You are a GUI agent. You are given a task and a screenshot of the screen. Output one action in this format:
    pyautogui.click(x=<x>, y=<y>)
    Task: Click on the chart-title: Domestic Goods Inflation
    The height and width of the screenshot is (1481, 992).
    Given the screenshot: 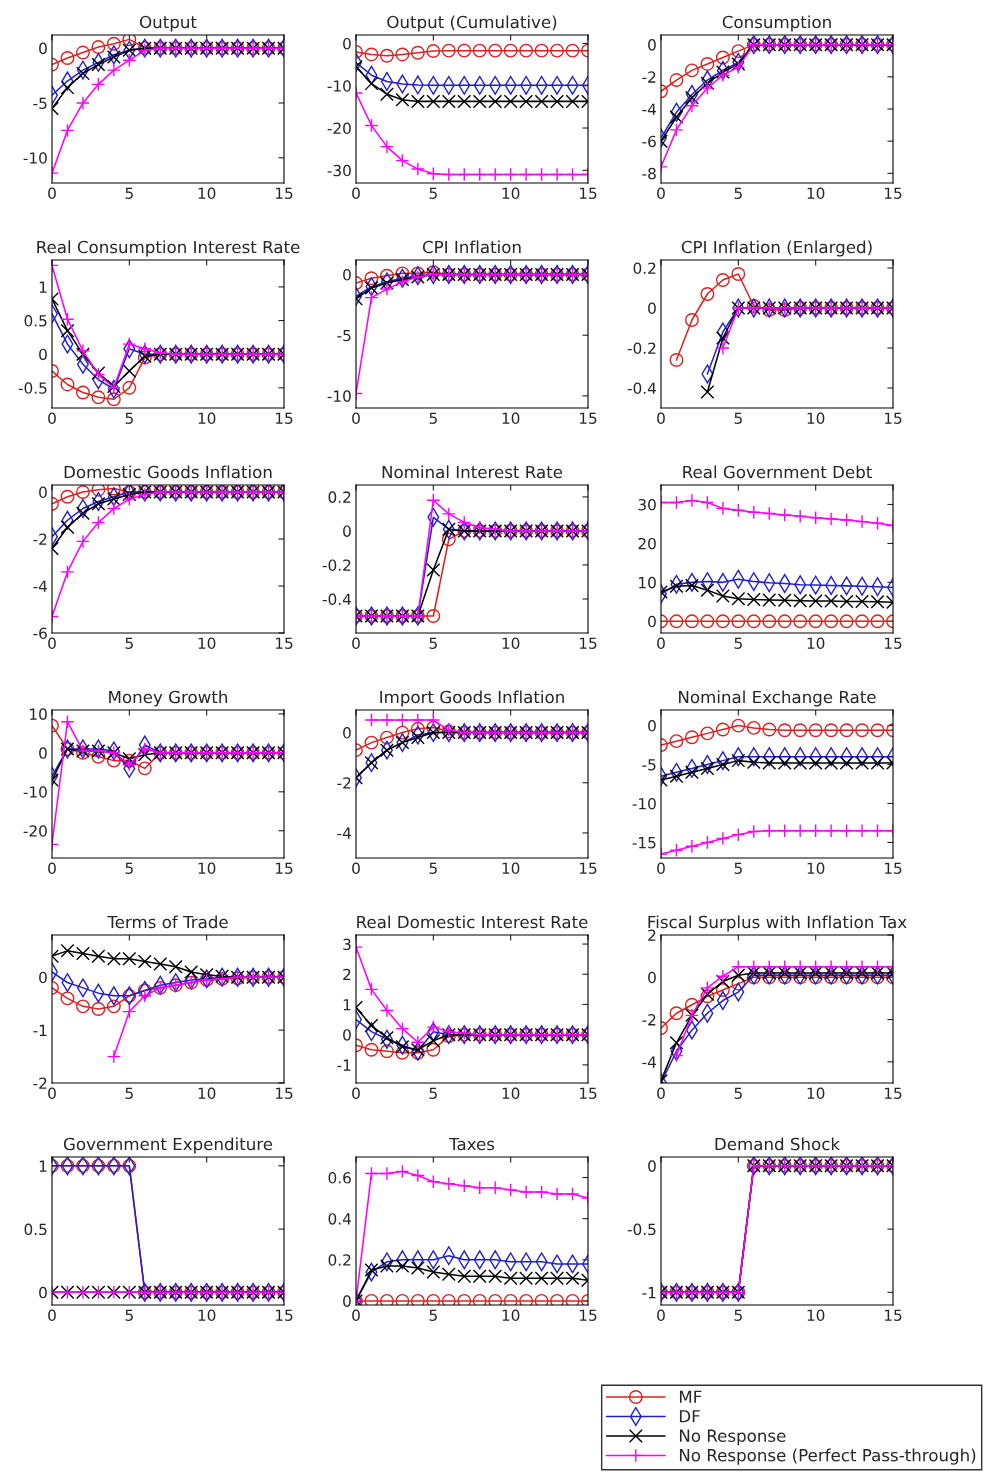 What is the action you would take?
    pyautogui.click(x=168, y=472)
    